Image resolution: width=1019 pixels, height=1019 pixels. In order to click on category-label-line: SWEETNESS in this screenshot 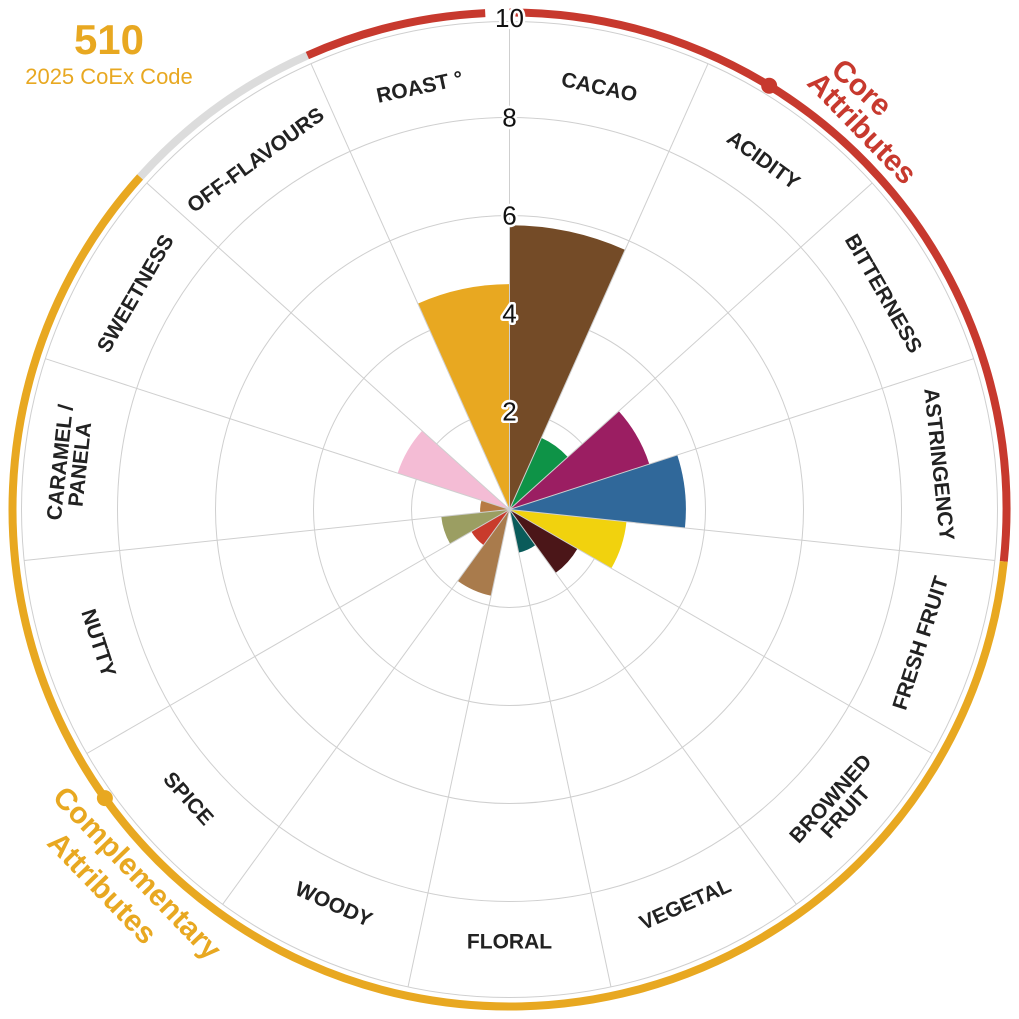, I will do `click(136, 294)`.